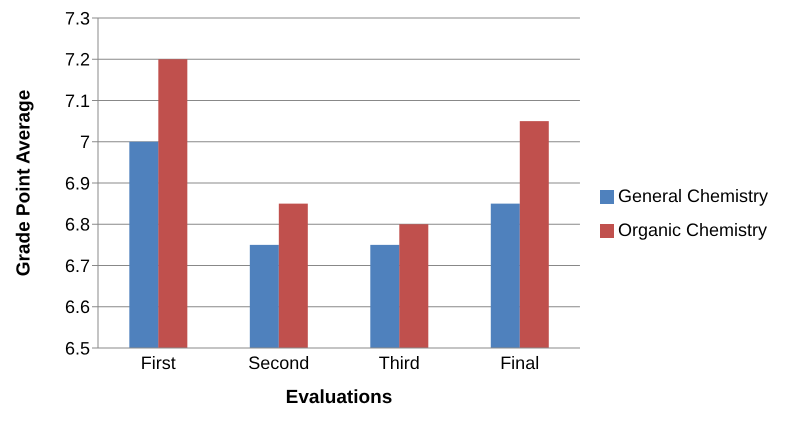 The height and width of the screenshot is (425, 795). I want to click on y-tick-label: 6.7, so click(77, 266).